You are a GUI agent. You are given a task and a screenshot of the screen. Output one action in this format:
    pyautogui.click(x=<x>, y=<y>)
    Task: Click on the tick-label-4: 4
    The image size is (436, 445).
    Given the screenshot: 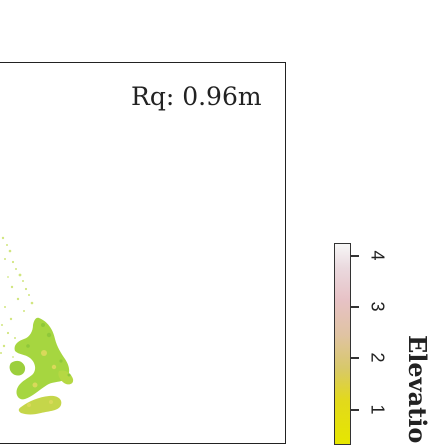 What is the action you would take?
    pyautogui.click(x=377, y=255)
    